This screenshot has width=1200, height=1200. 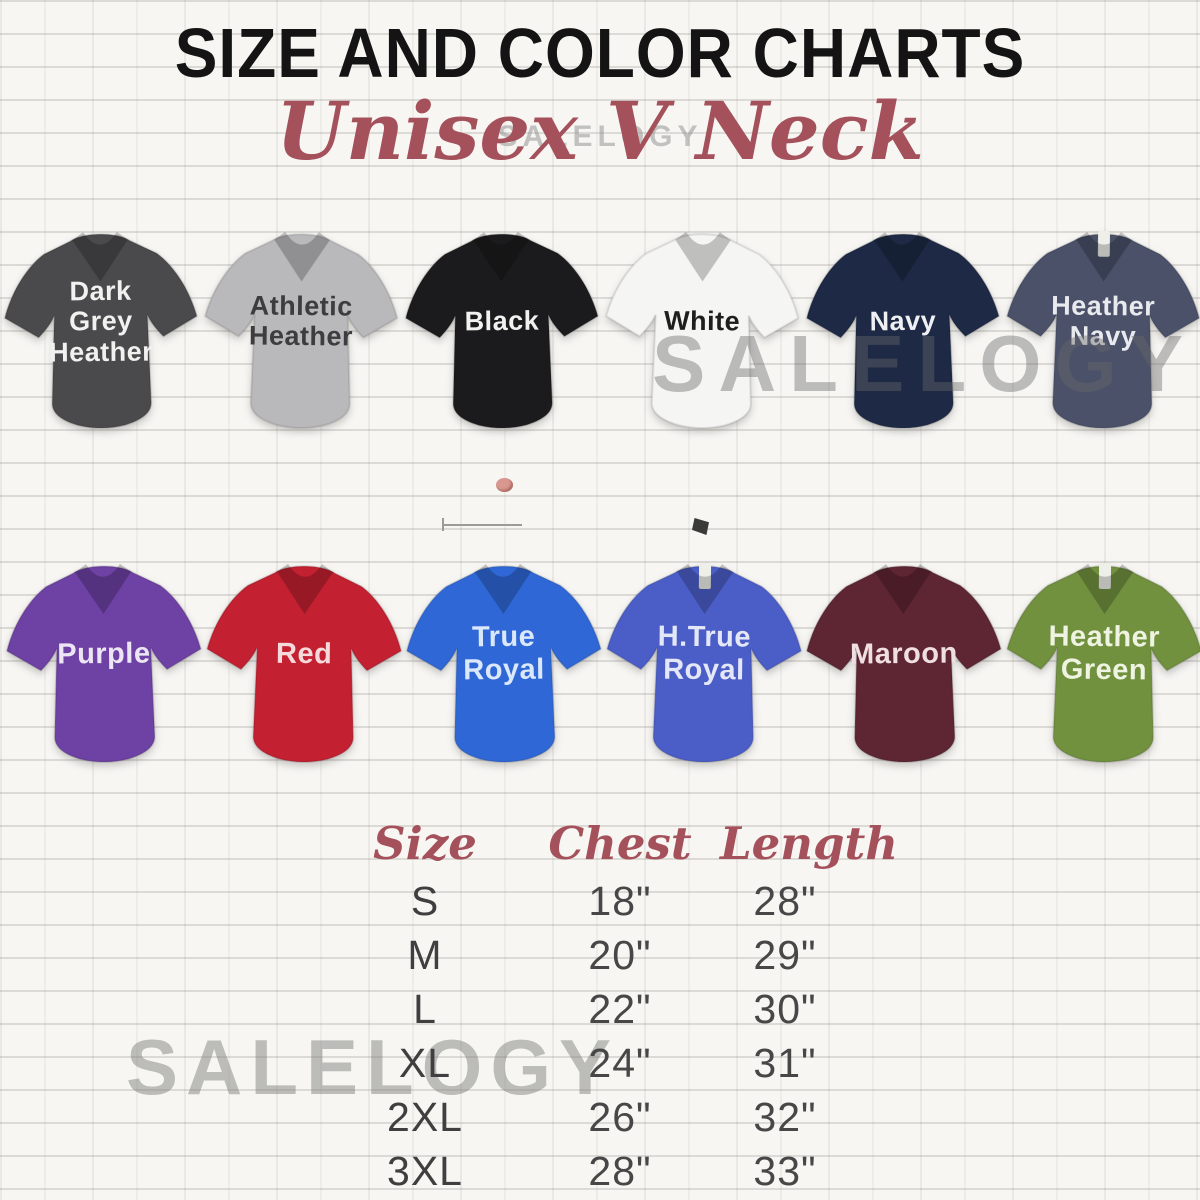 I want to click on watermark-top: SALELOGY, so click(x=600, y=136).